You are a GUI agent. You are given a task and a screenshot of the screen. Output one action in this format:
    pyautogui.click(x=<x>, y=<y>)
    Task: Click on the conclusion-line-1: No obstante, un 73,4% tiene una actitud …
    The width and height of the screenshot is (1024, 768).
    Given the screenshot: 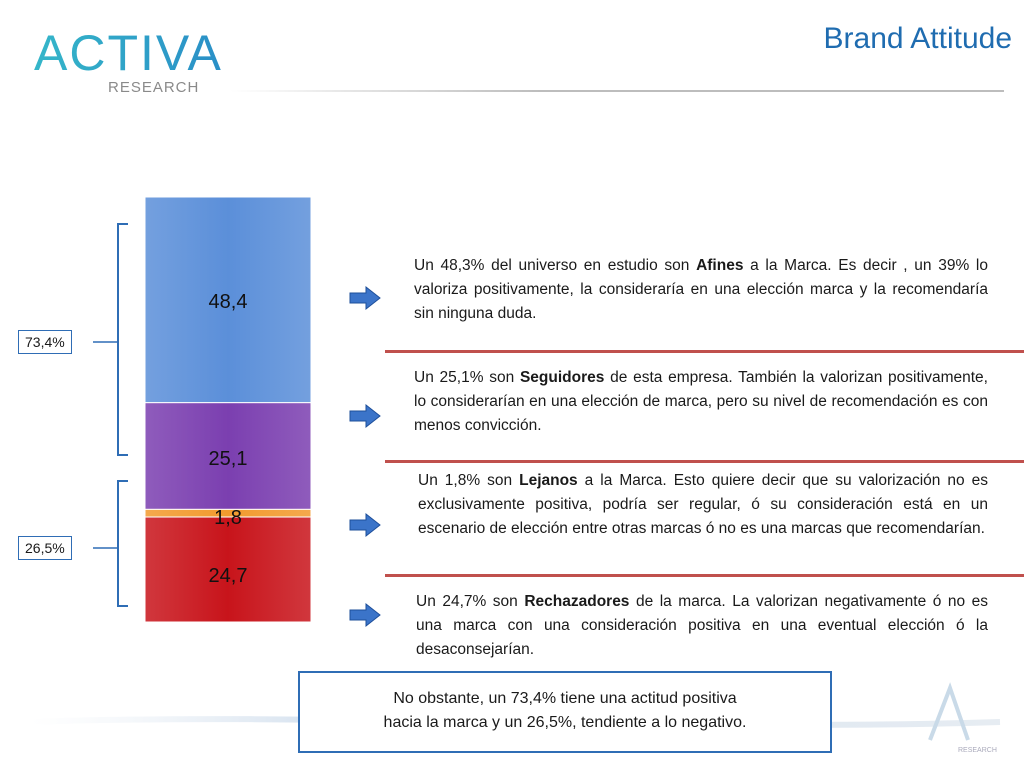 What is the action you would take?
    pyautogui.click(x=565, y=698)
    